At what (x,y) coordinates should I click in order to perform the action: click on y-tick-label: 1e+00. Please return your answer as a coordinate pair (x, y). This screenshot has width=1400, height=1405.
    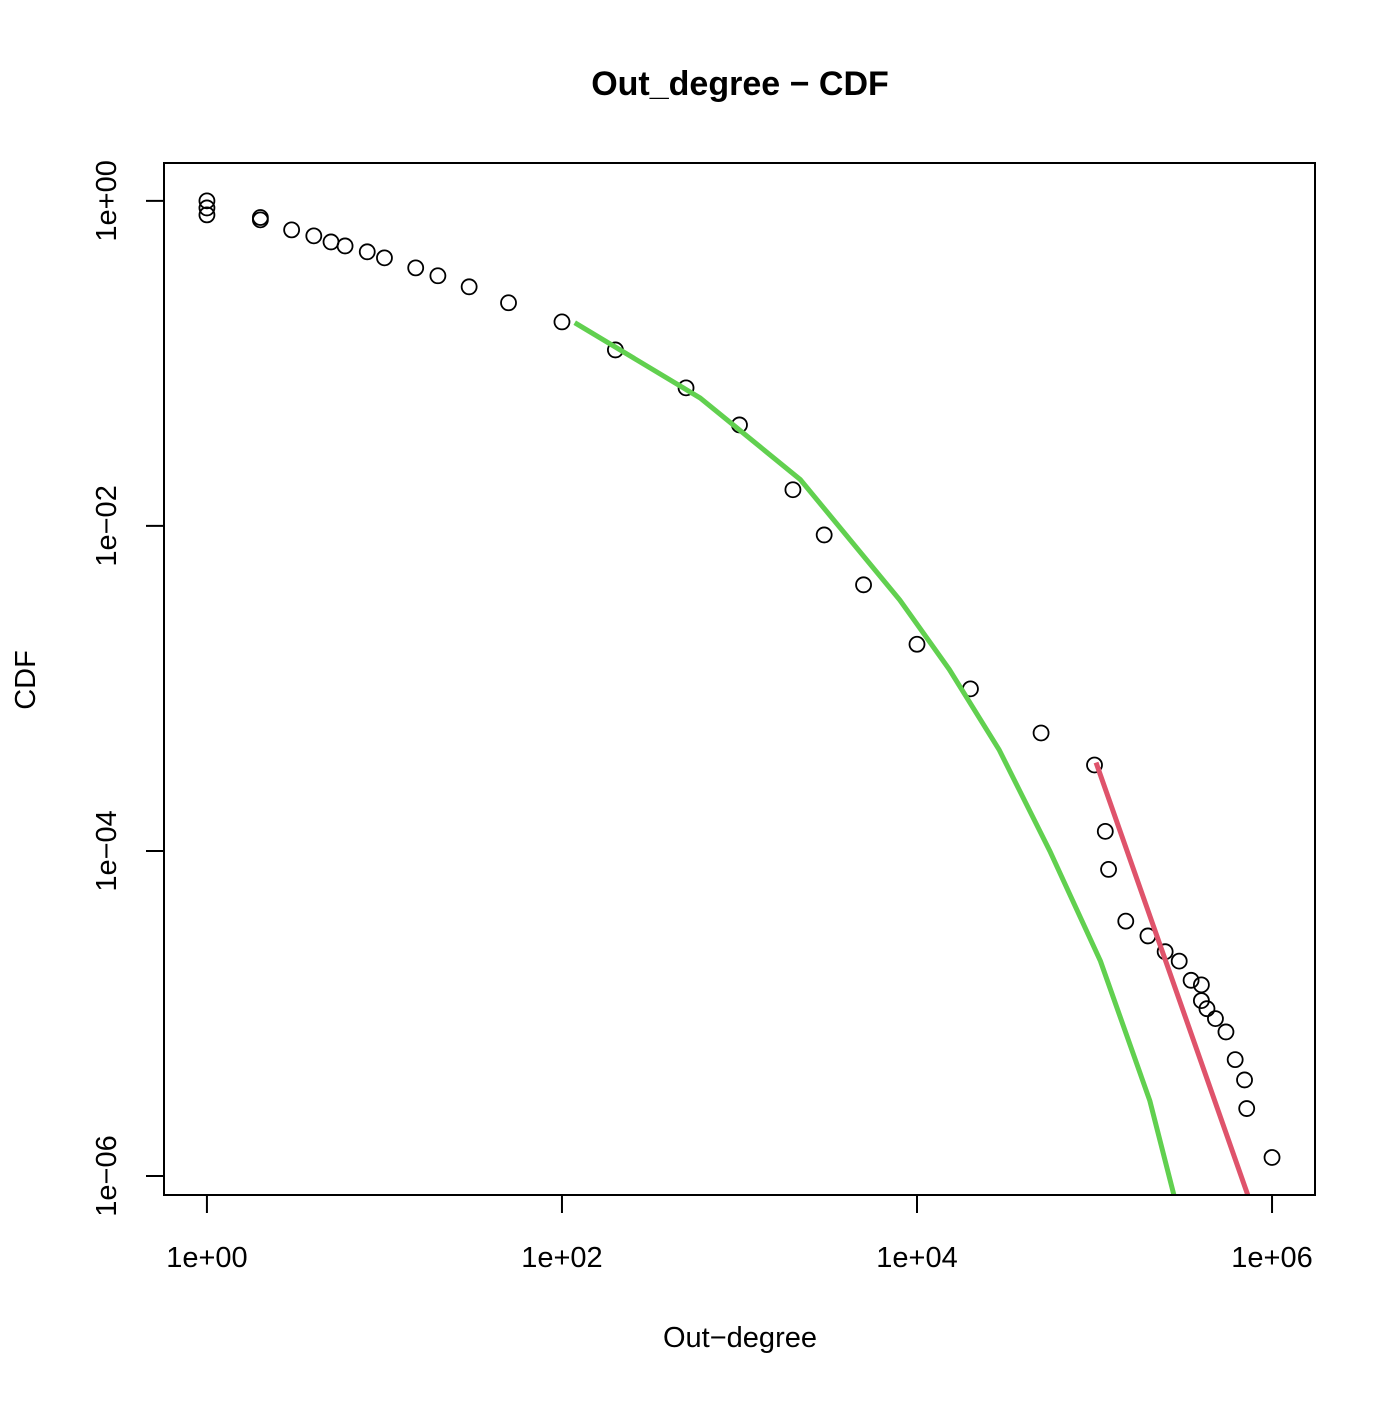
    Looking at the image, I should click on (107, 200).